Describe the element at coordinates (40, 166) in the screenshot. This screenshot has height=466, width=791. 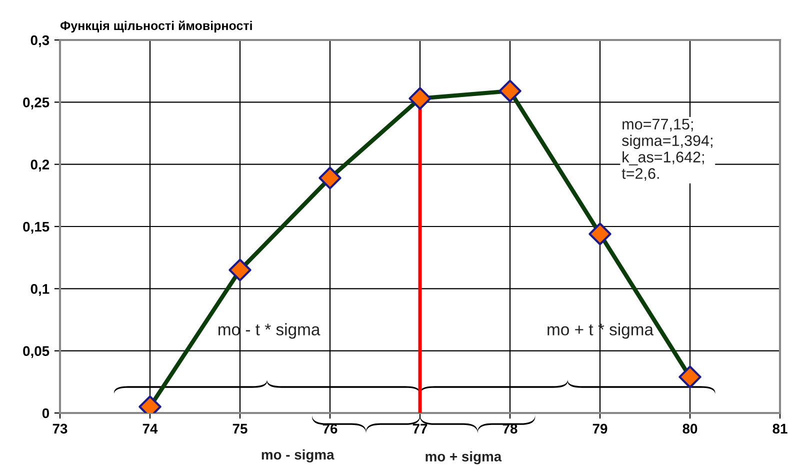
I see `y-tick-label: 0,2` at that location.